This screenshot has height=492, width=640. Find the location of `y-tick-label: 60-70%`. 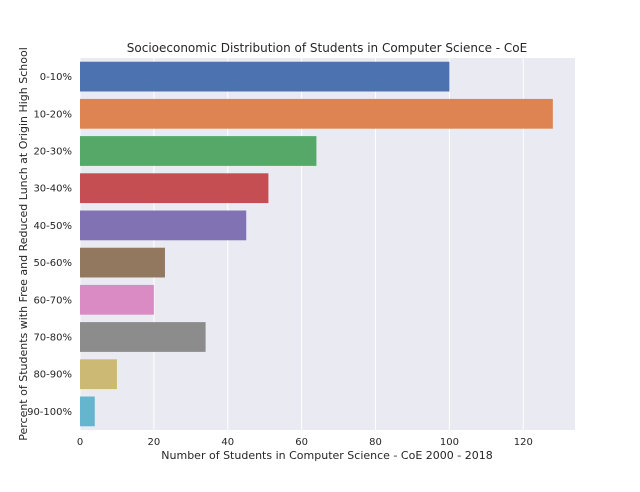

y-tick-label: 60-70% is located at coordinates (52, 300).